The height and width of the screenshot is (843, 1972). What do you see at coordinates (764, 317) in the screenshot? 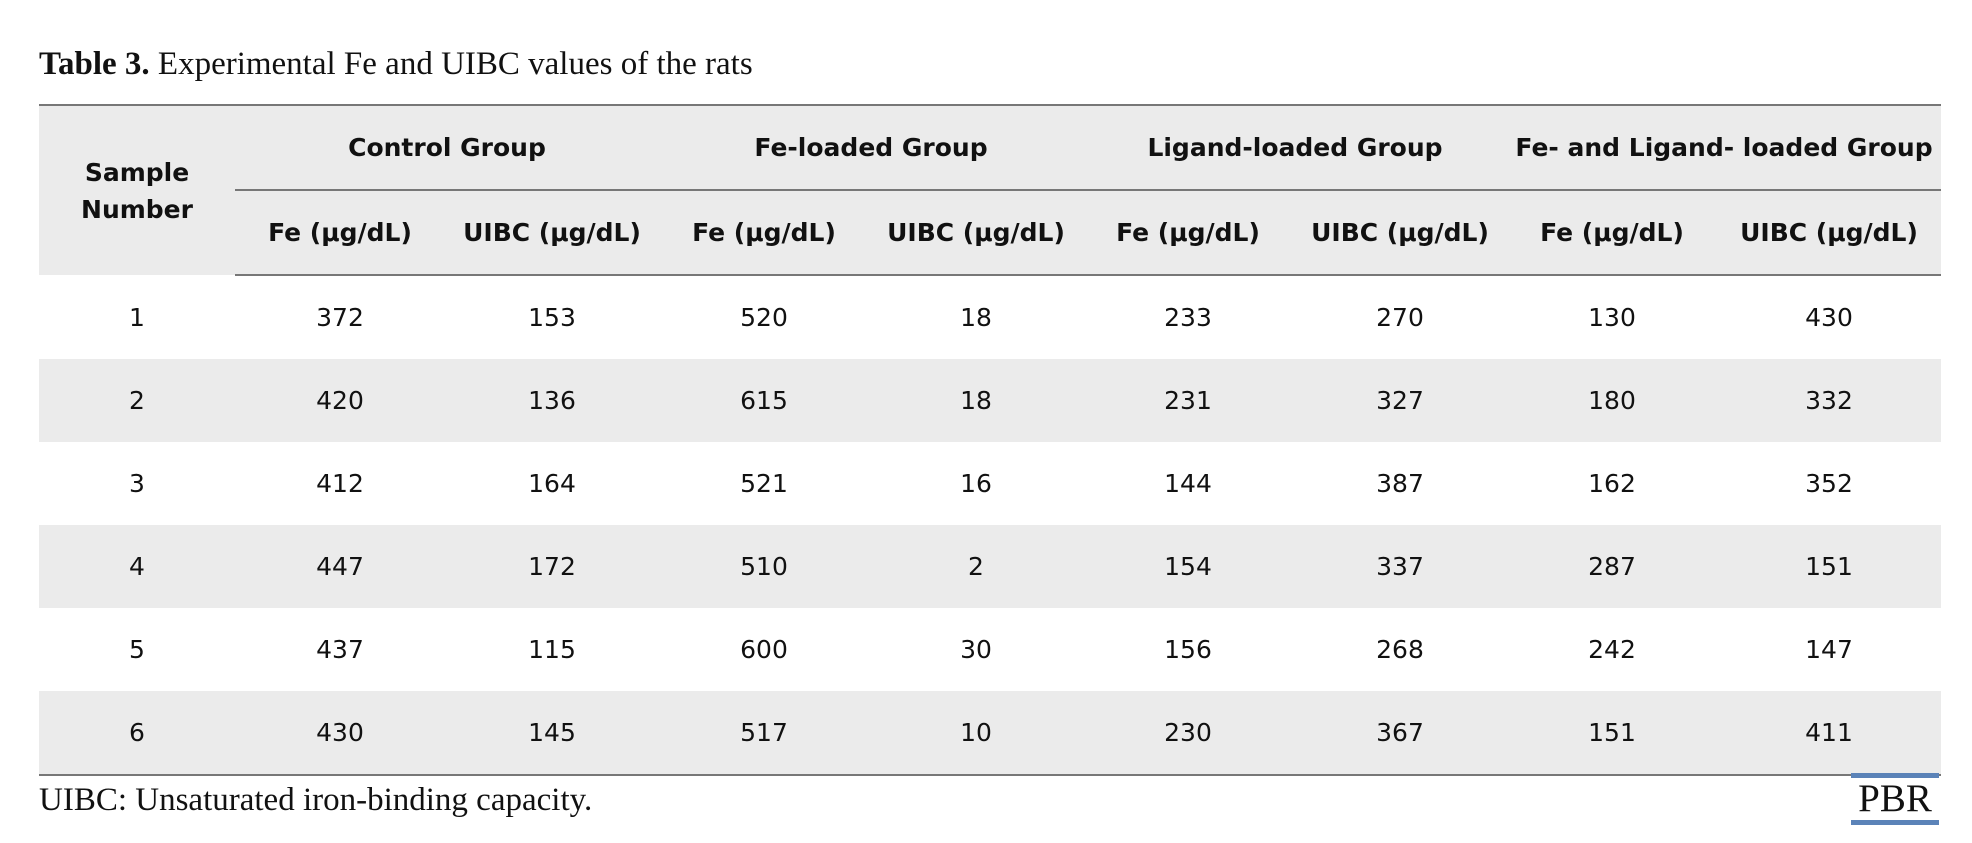
I see `table-cell: 520` at bounding box center [764, 317].